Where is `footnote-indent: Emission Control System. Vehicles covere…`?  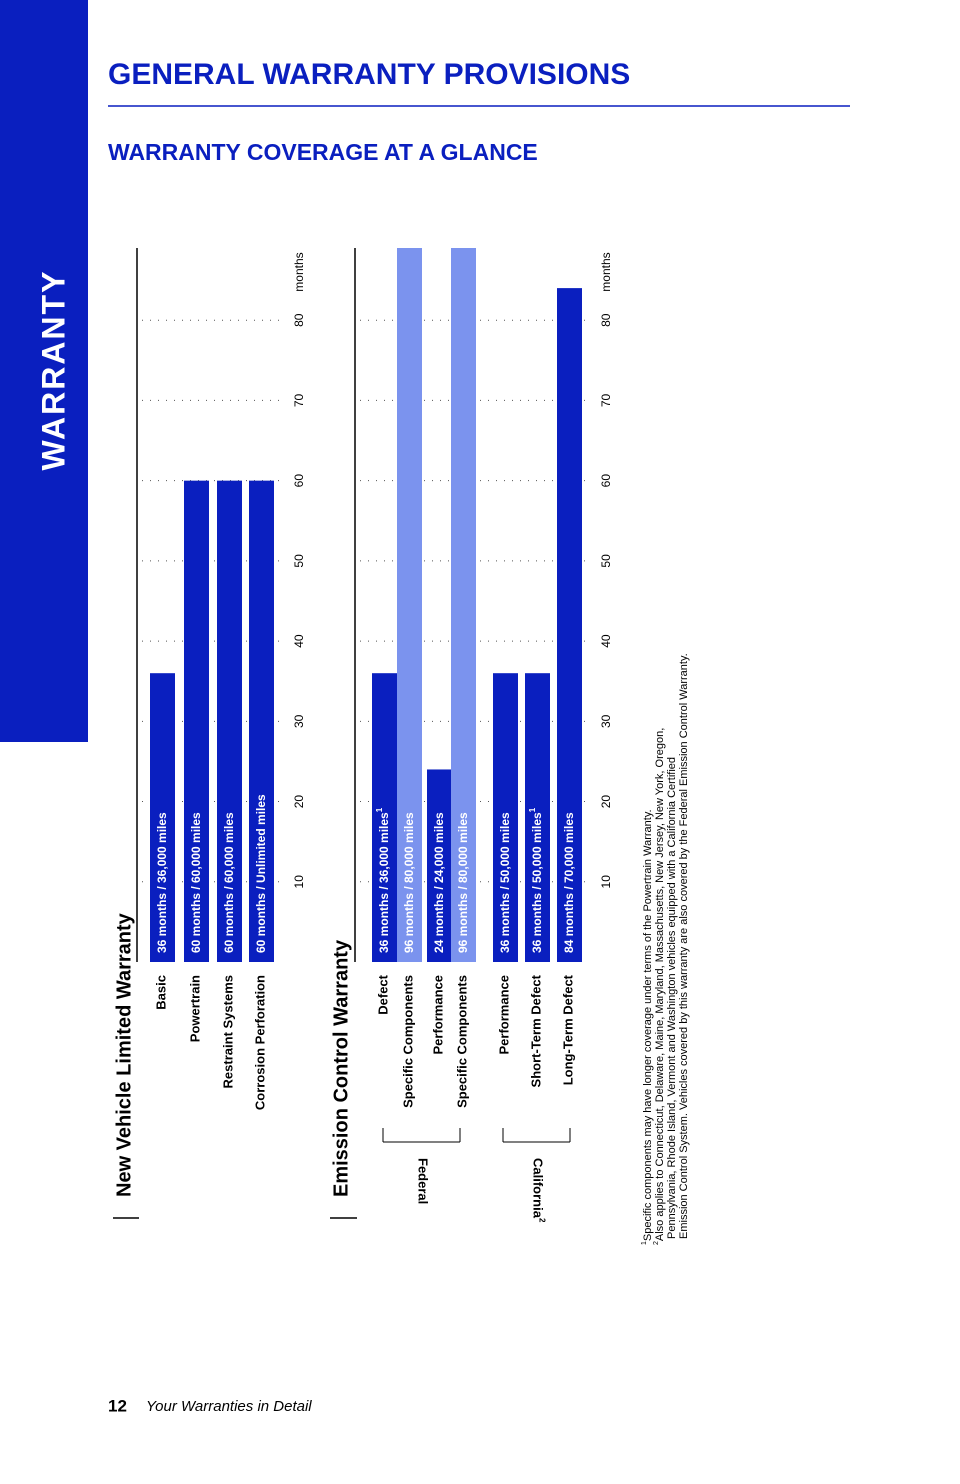 footnote-indent: Emission Control System. Vehicles covere… is located at coordinates (684, 946).